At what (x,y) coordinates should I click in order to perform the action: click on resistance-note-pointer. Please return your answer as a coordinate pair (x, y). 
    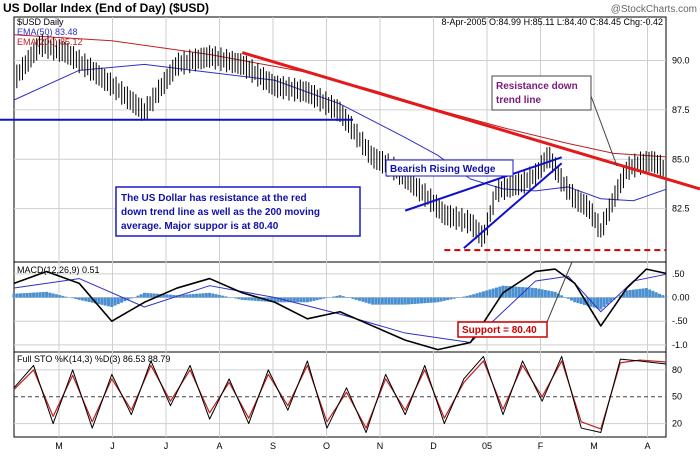
    Looking at the image, I should click on (604, 131).